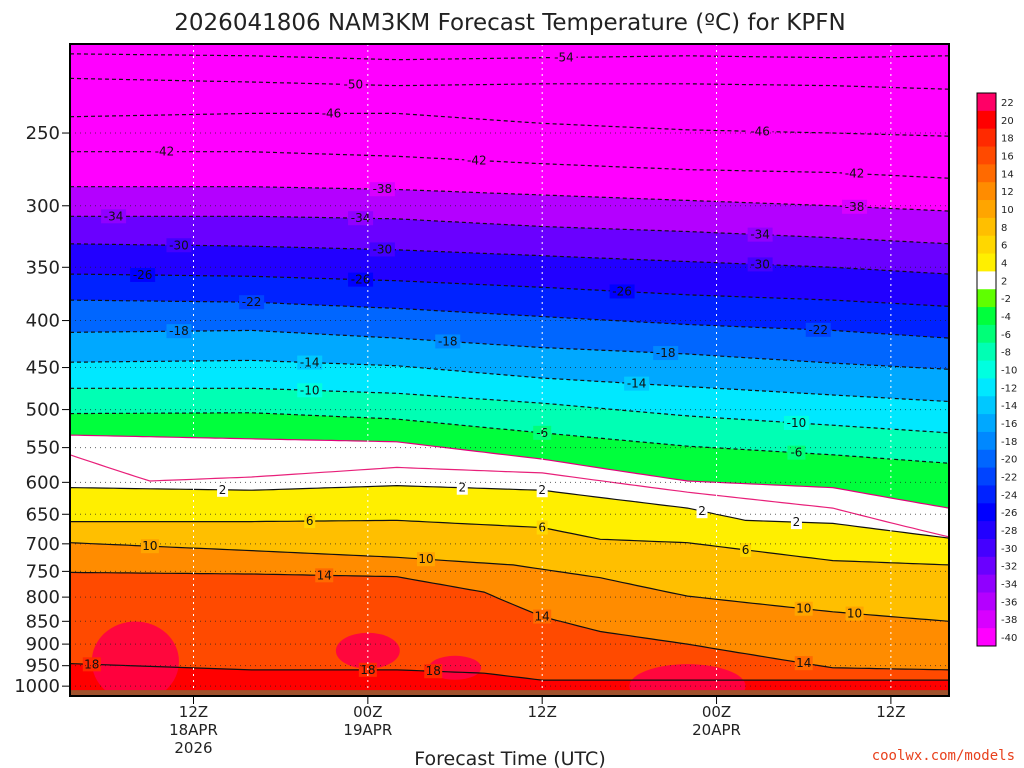 The height and width of the screenshot is (768, 1024). What do you see at coordinates (43, 514) in the screenshot?
I see `y-tick-label: 650` at bounding box center [43, 514].